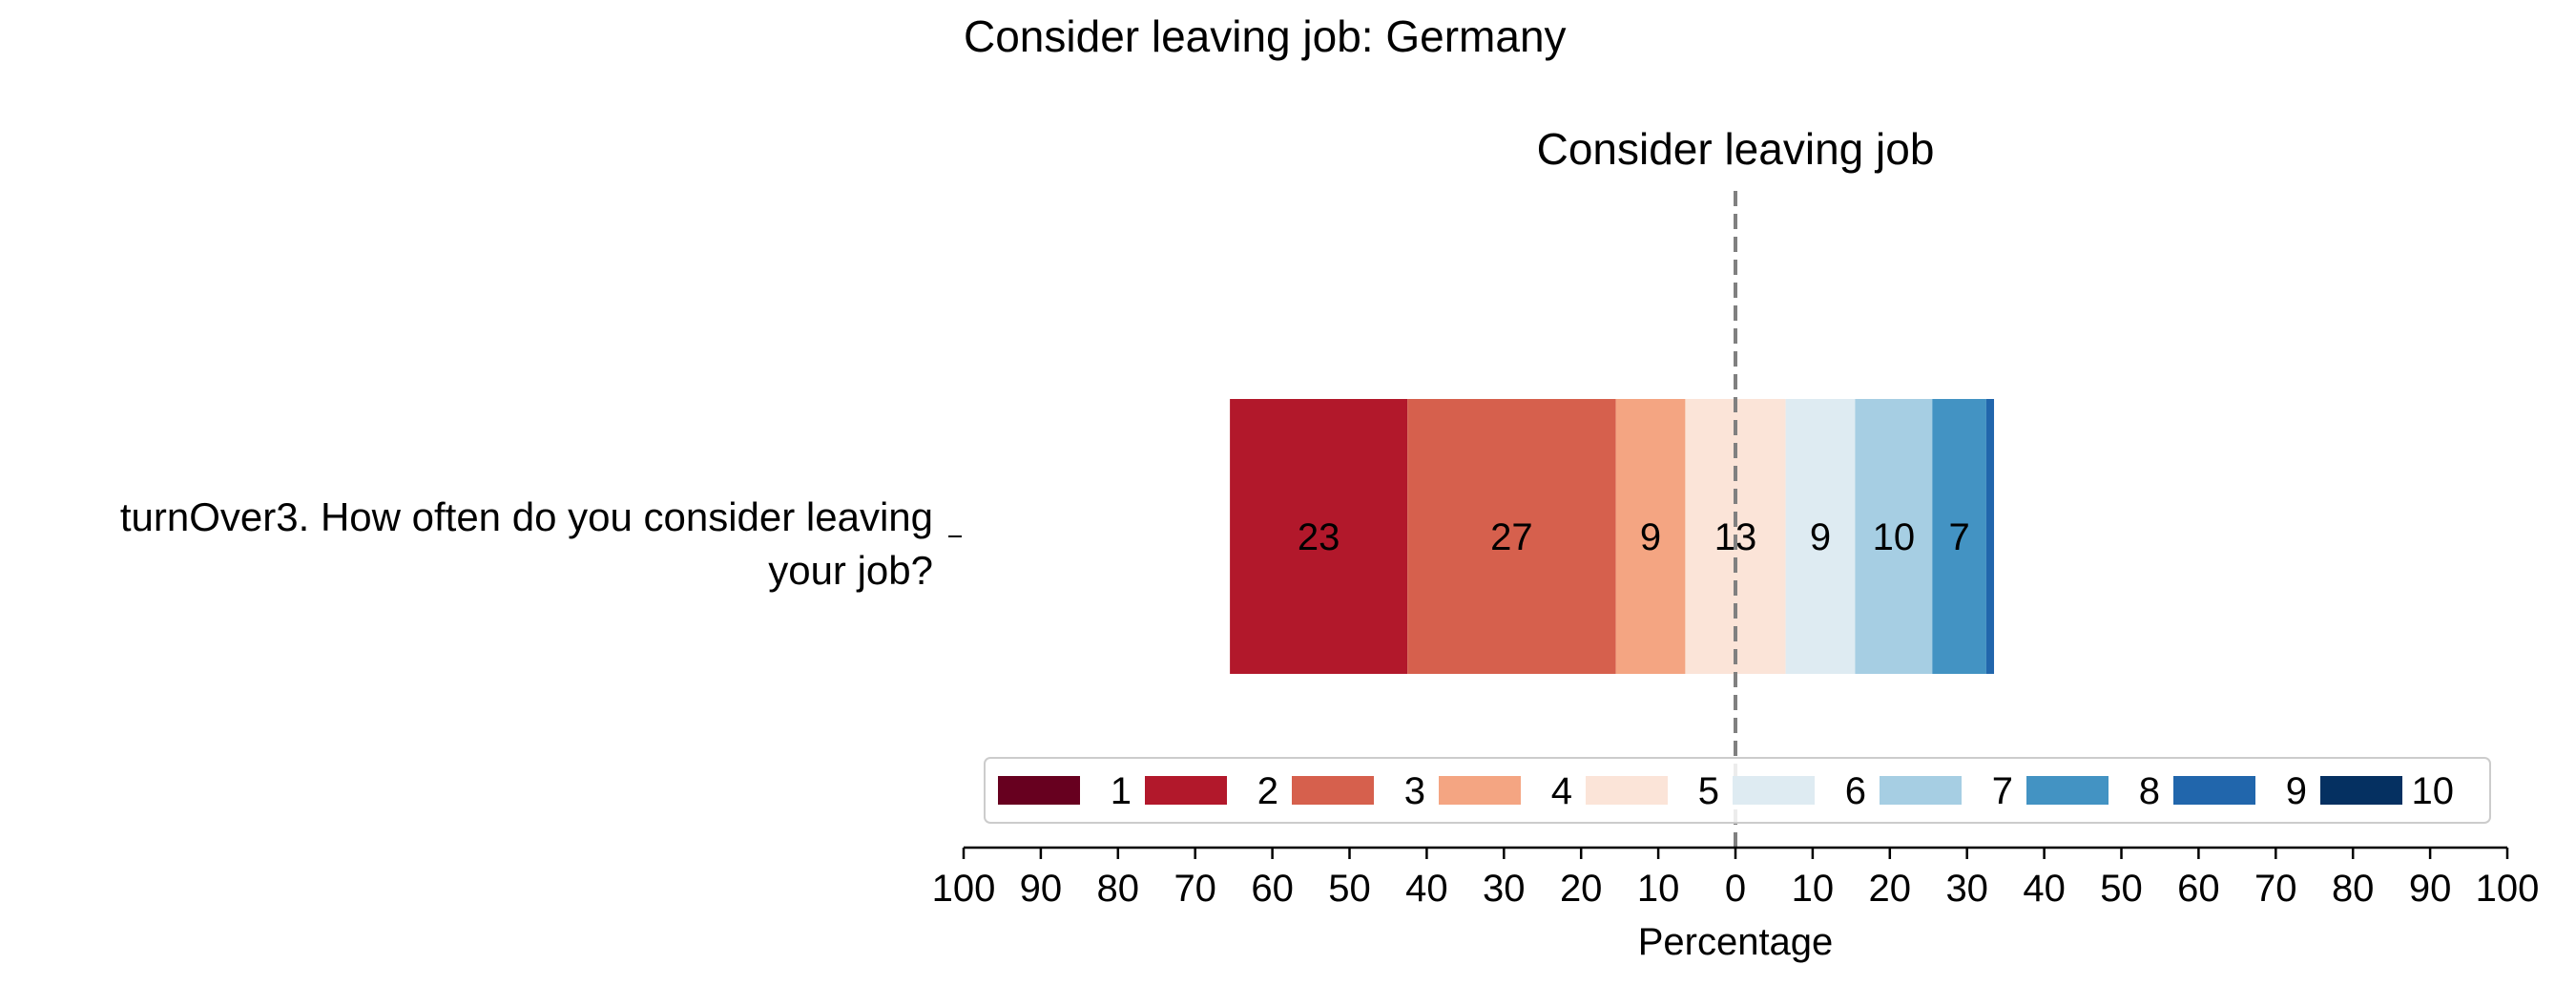 This screenshot has width=2576, height=1007. What do you see at coordinates (1267, 791) in the screenshot?
I see `legend-label-2: 2` at bounding box center [1267, 791].